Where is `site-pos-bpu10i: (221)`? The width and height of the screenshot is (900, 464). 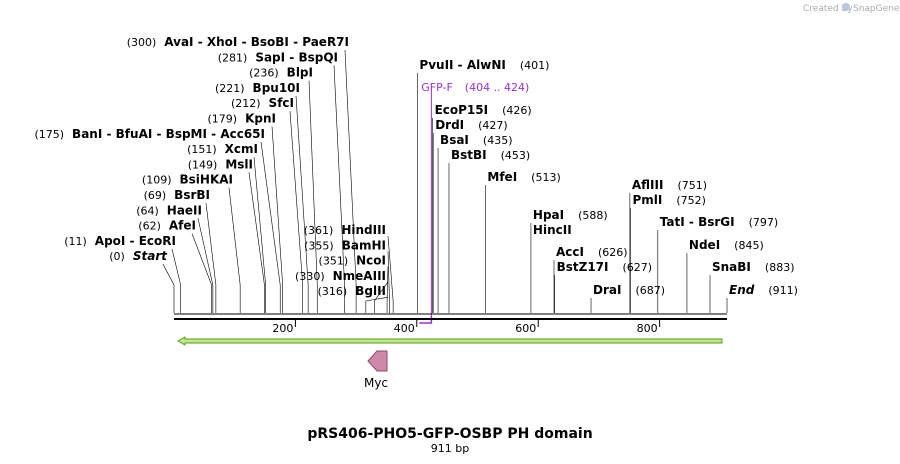 site-pos-bpu10i: (221) is located at coordinates (230, 88).